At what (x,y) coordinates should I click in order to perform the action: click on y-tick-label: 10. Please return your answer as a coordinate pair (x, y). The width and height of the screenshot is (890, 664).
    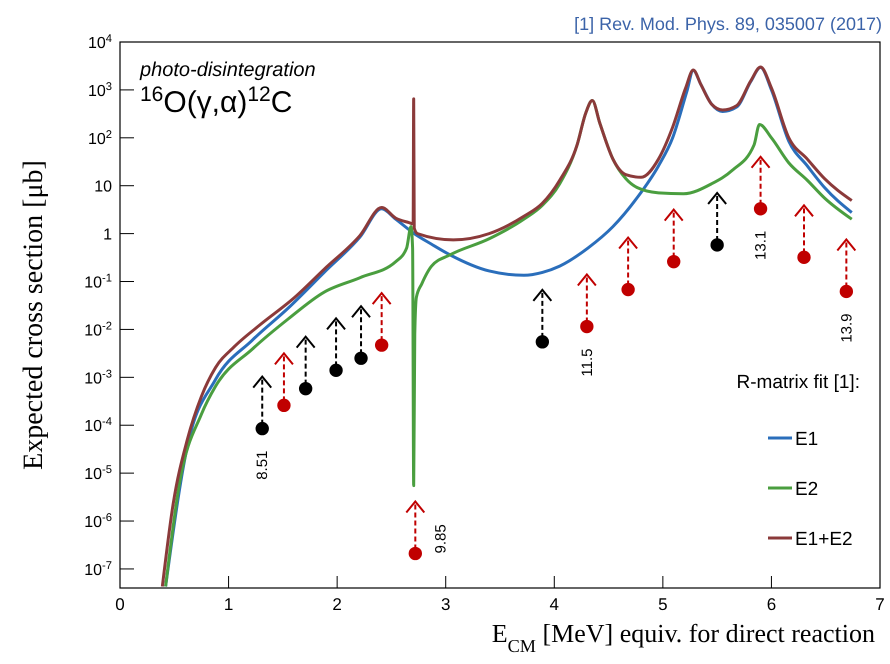
    Looking at the image, I should click on (103, 187).